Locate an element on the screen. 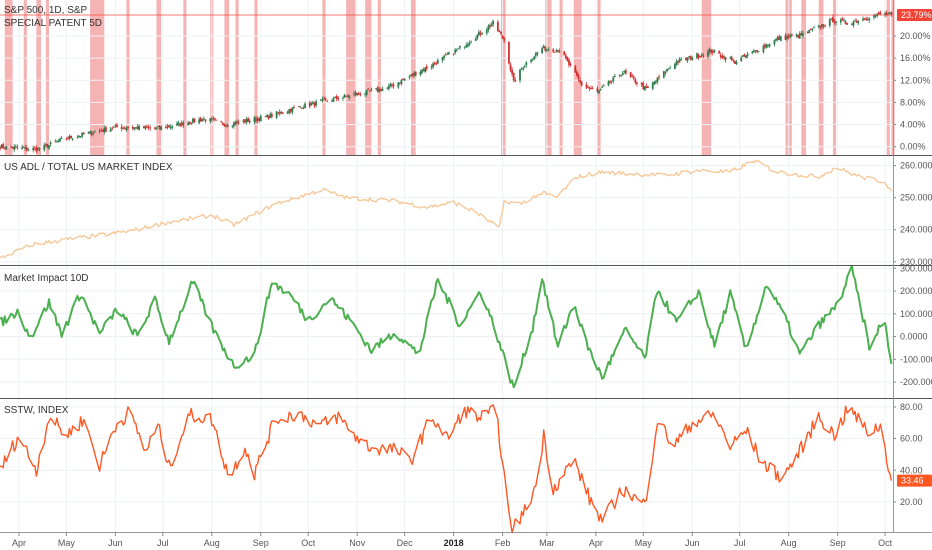  sstw-ytick-label-3: 80.00 is located at coordinates (911, 407).